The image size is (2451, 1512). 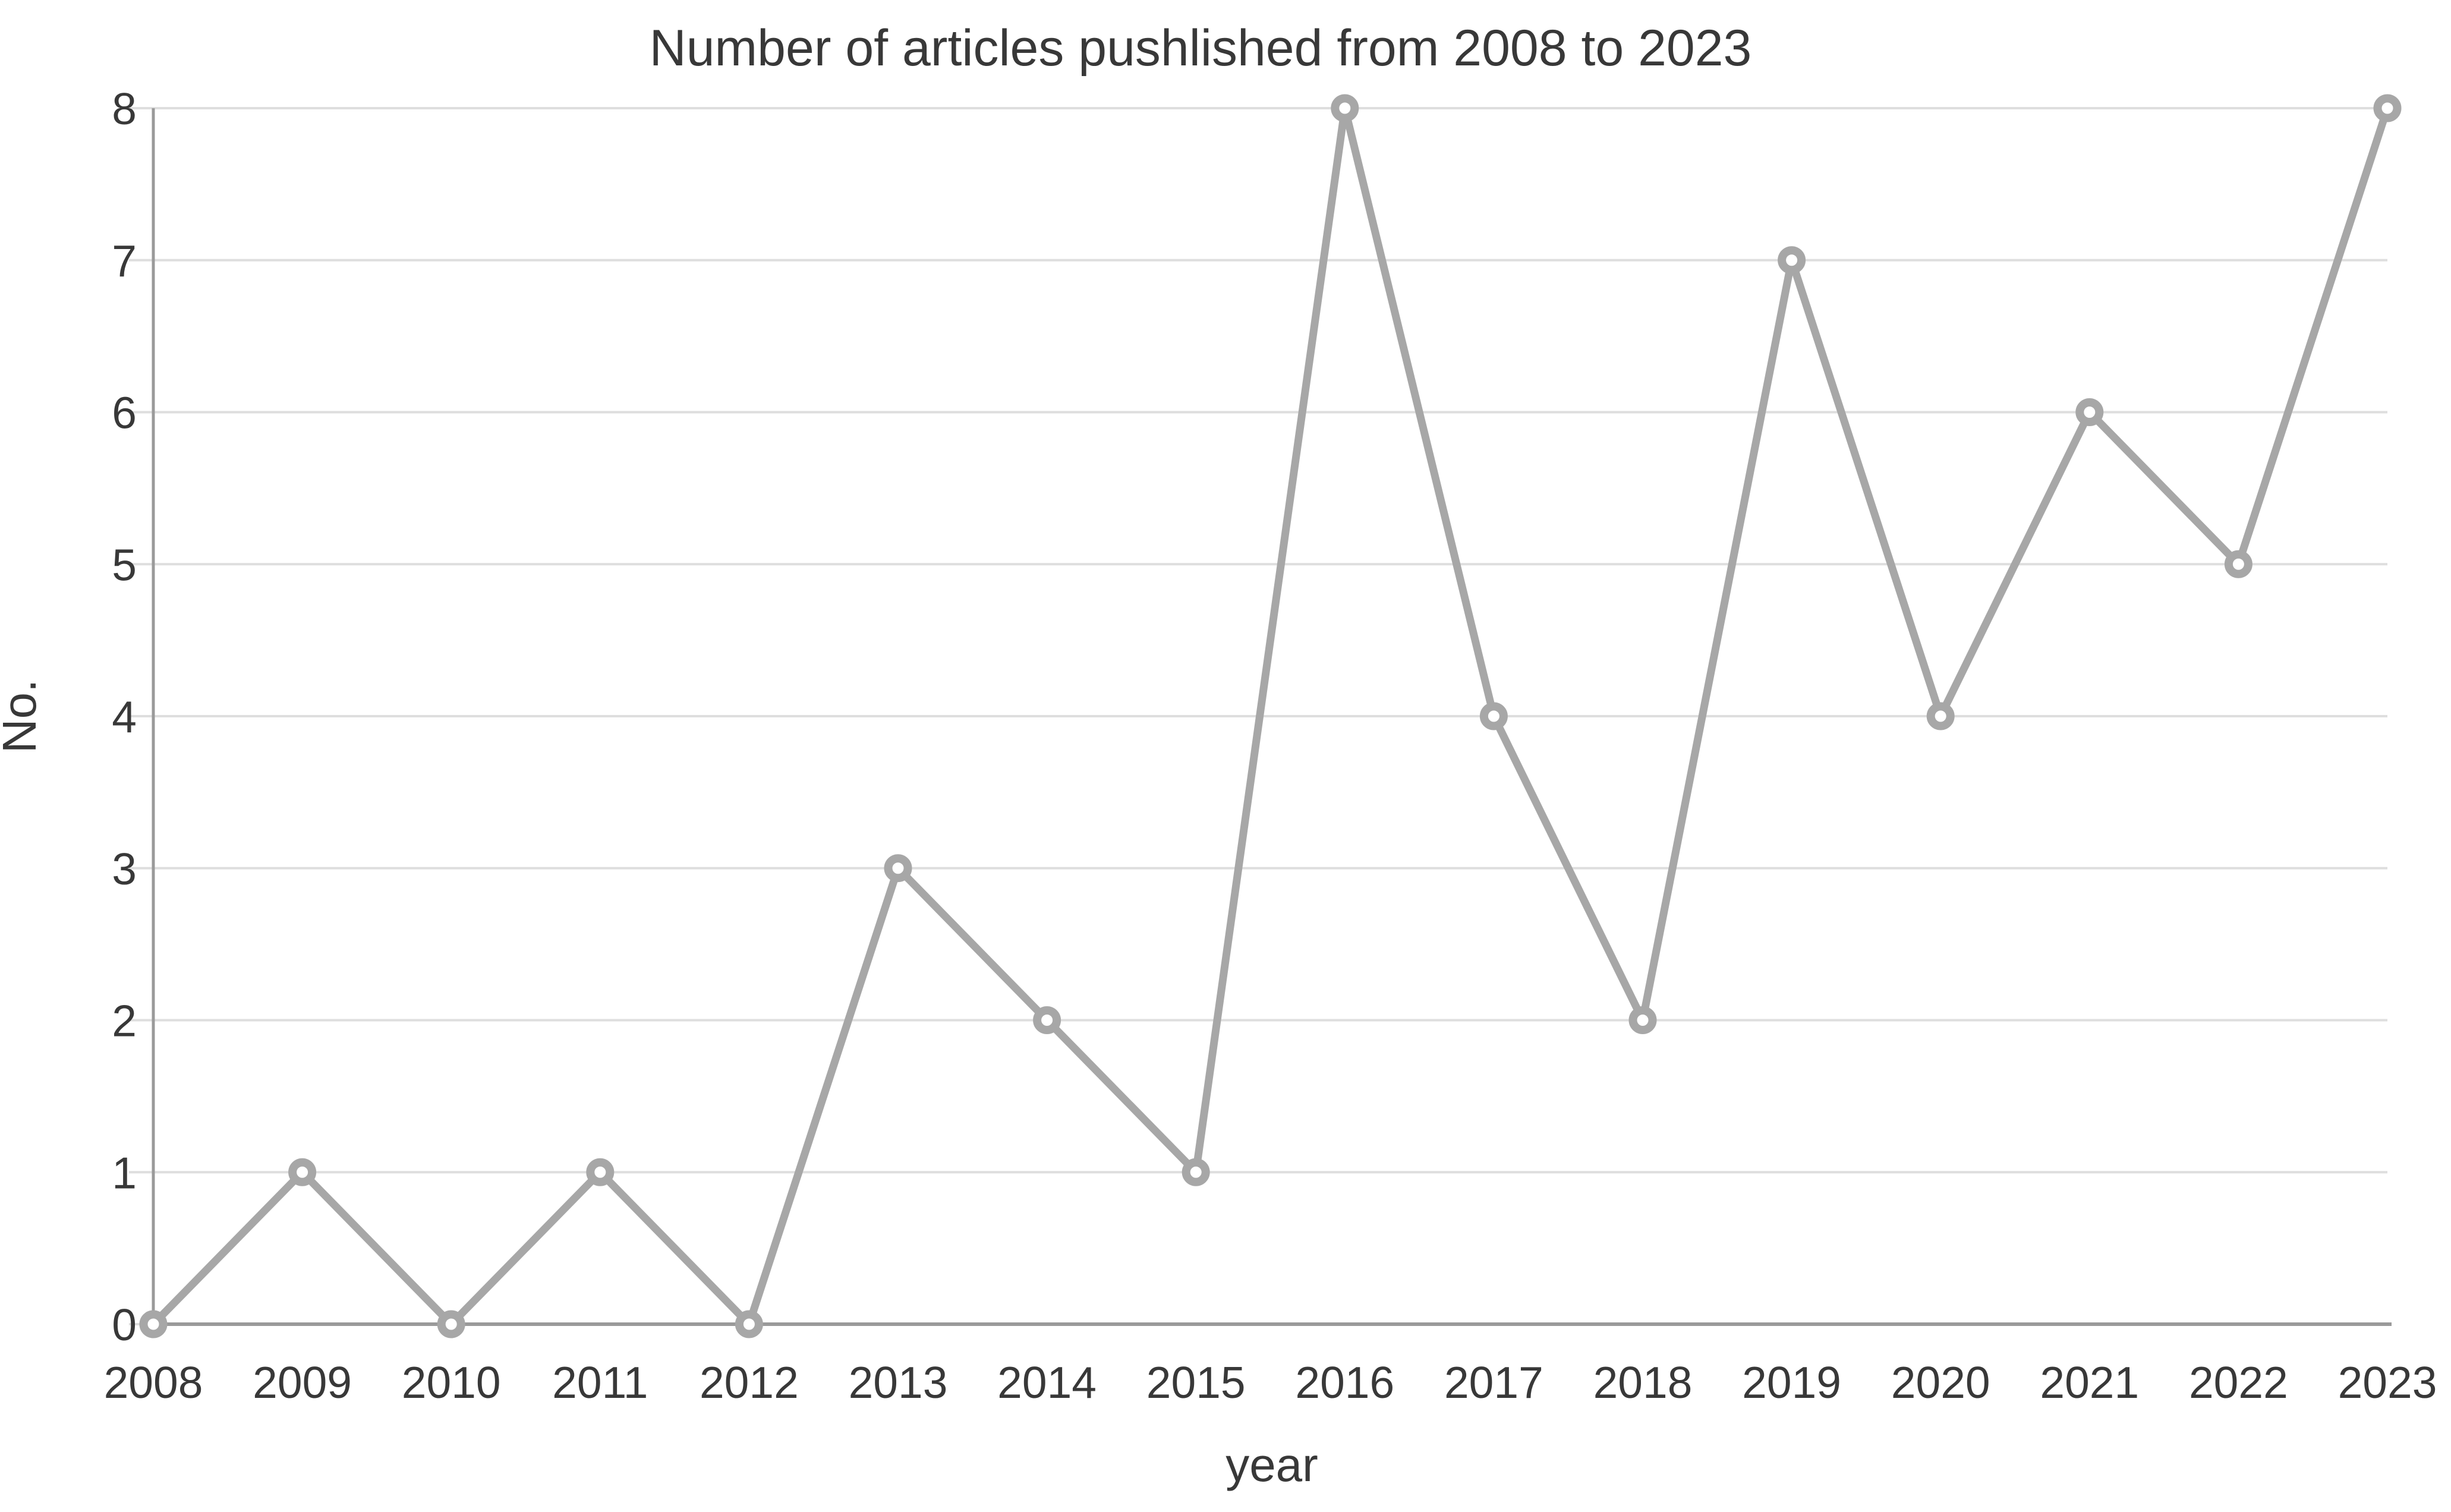 I want to click on x-tick-label: 2010, so click(x=451, y=1382).